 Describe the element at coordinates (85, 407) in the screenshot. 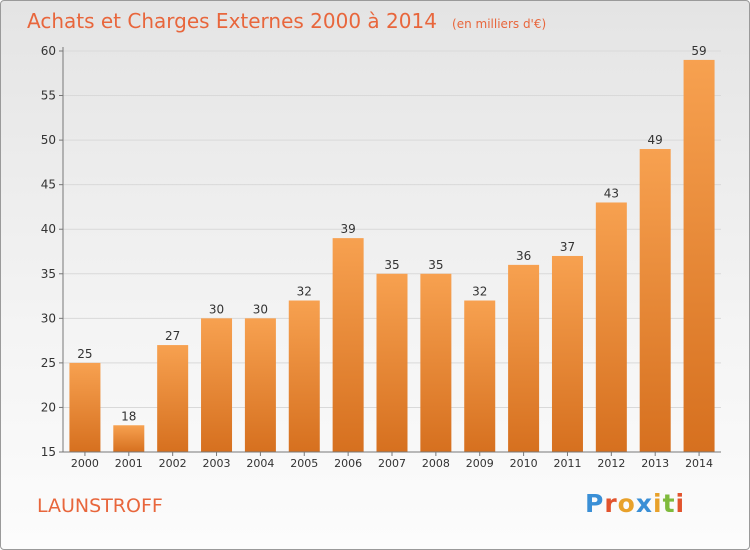

I see `bar-2000` at that location.